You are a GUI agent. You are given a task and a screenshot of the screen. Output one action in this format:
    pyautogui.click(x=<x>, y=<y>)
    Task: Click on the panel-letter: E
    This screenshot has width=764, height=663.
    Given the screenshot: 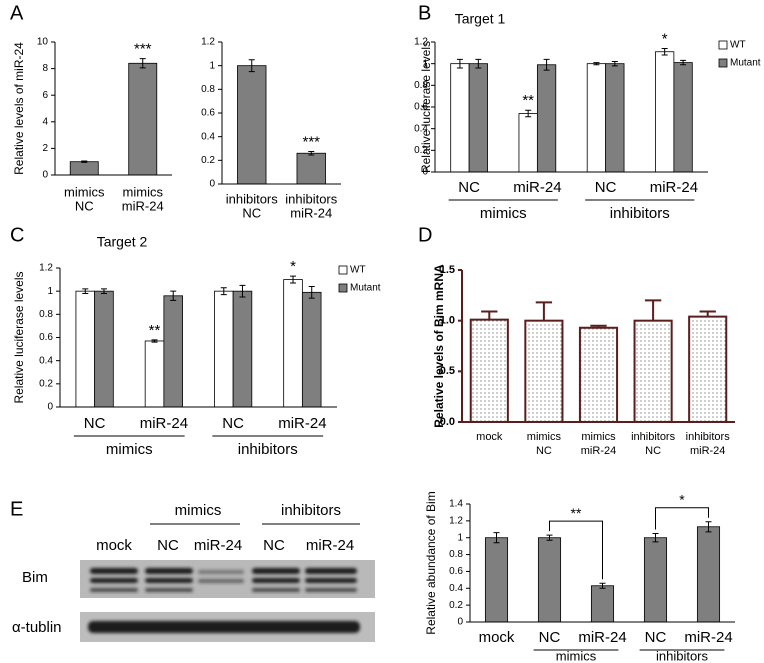 What is the action you would take?
    pyautogui.click(x=16, y=509)
    